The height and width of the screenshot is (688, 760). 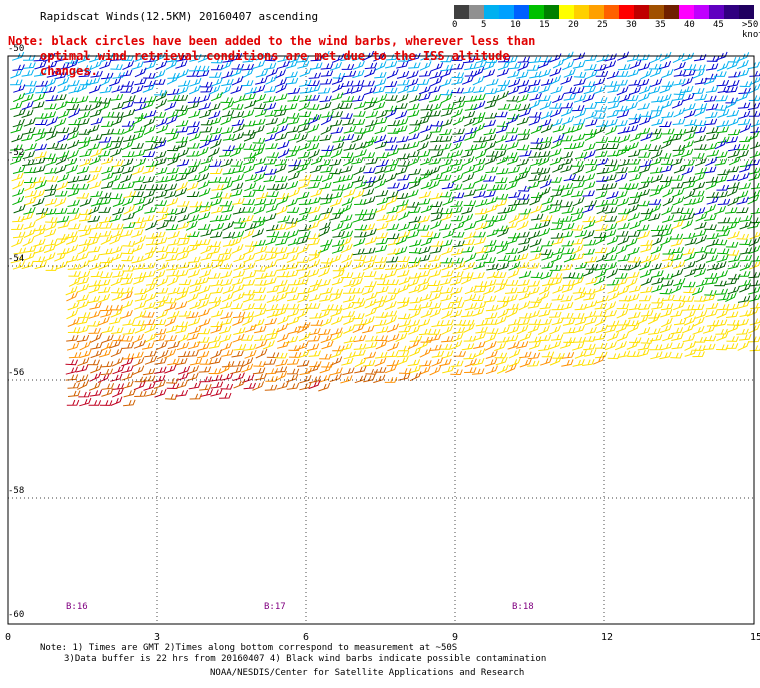 I want to click on legend-swatch, so click(x=566, y=12).